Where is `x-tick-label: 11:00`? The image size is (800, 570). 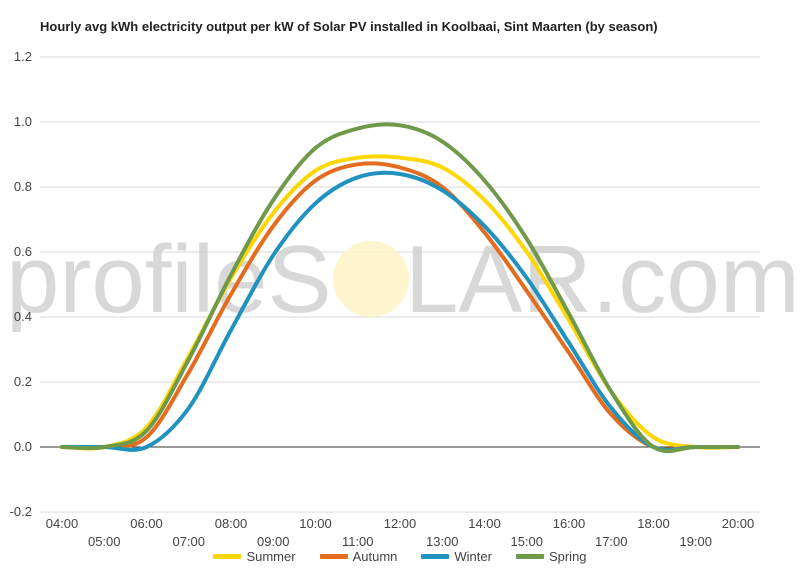 x-tick-label: 11:00 is located at coordinates (358, 541).